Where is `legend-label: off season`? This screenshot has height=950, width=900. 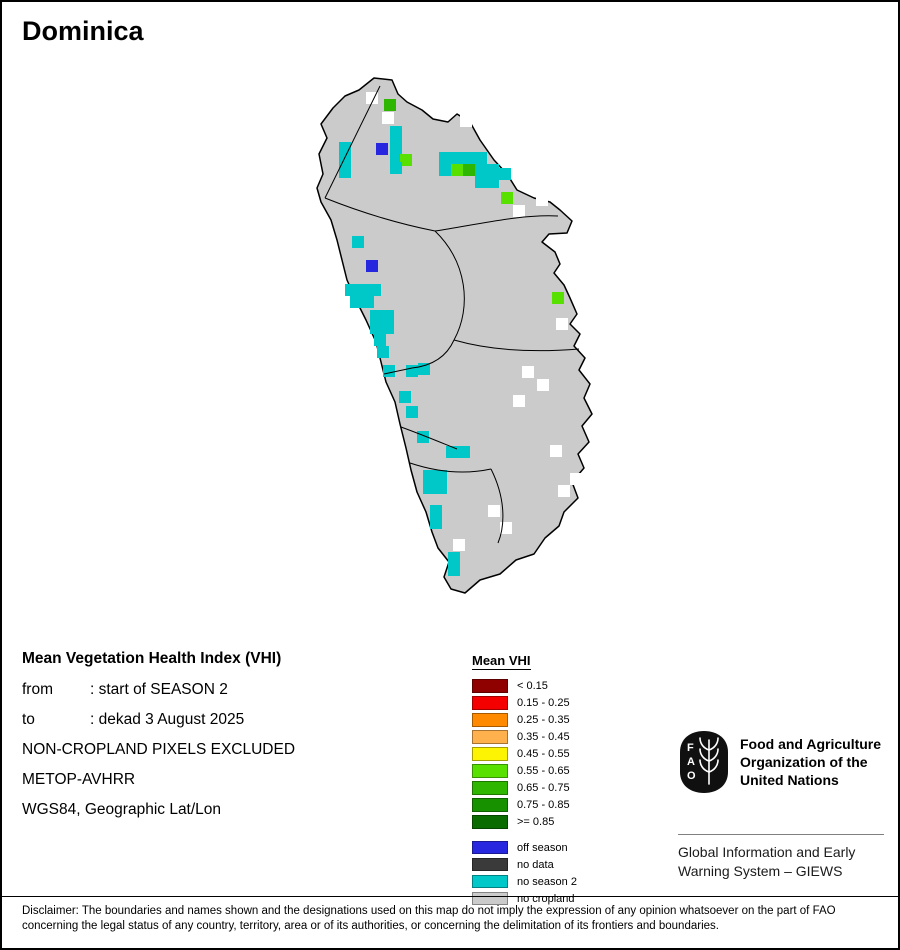
legend-label: off season is located at coordinates (542, 847).